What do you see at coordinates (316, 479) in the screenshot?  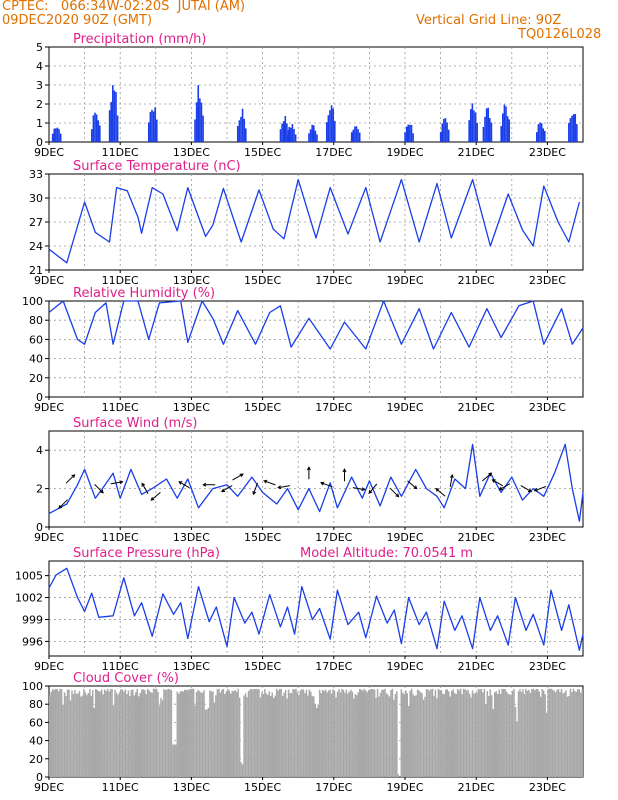 I see `panel-frame` at bounding box center [316, 479].